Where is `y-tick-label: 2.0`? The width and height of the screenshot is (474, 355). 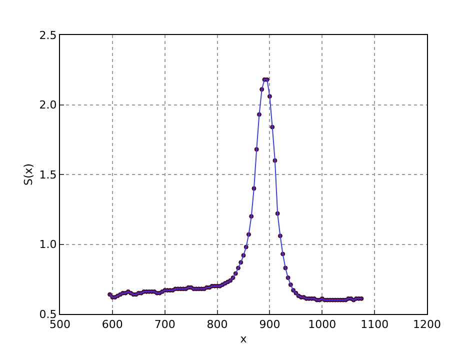 y-tick-label: 2.0 is located at coordinates (48, 105).